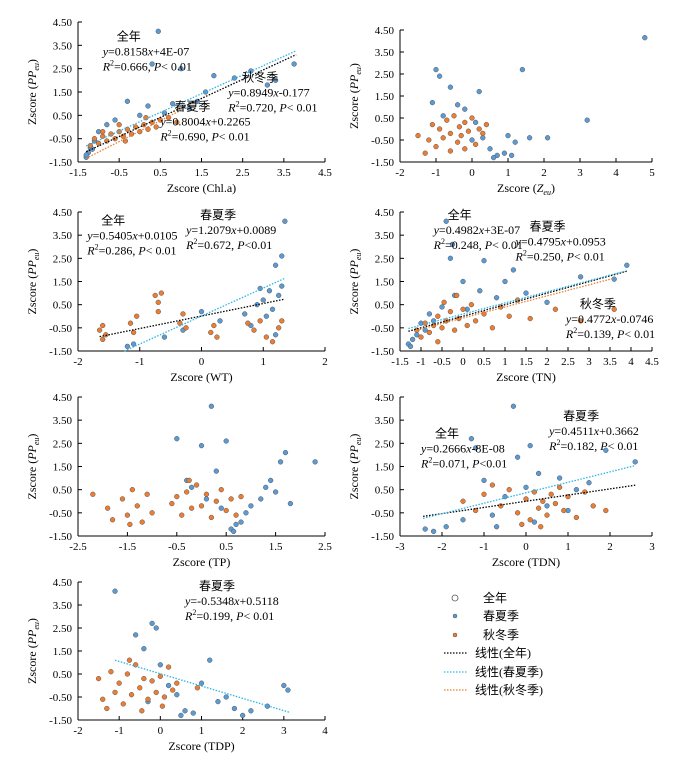 This screenshot has width=686, height=760. I want to click on annotation-line: R2=0.182, P< 0.01, so click(593, 445).